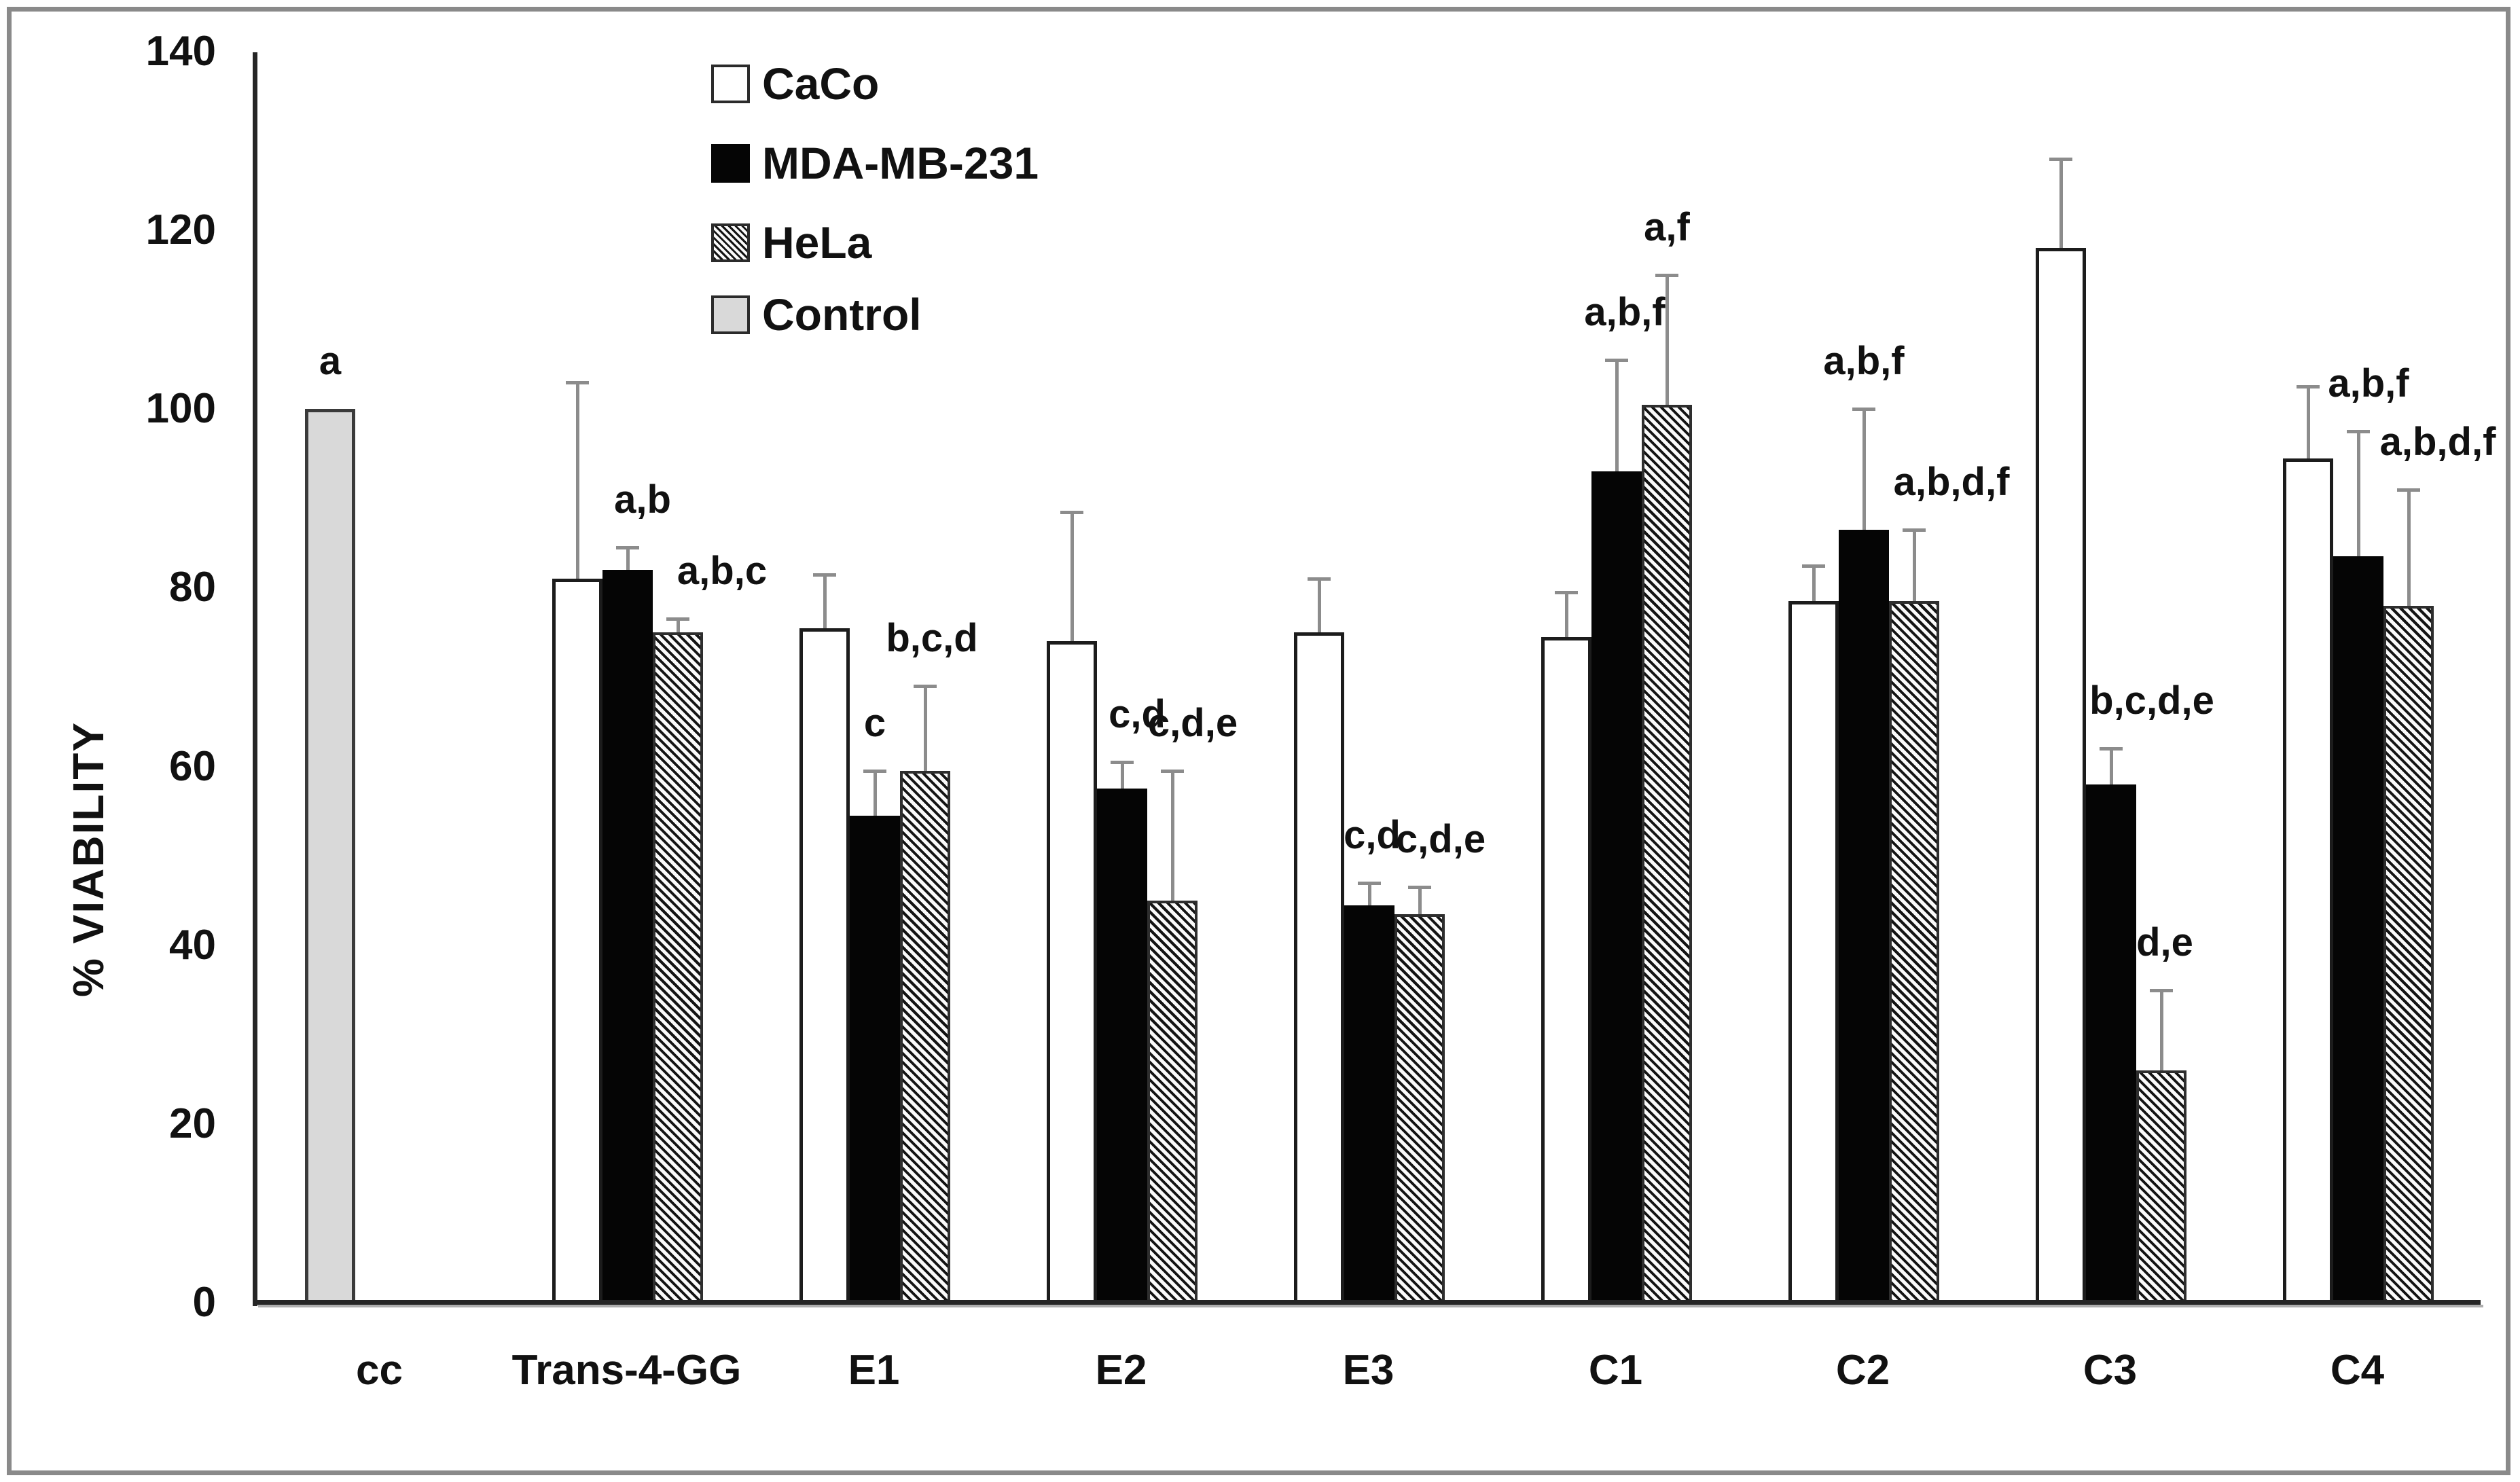  Describe the element at coordinates (1914, 953) in the screenshot. I see `bar-hela-c2` at that location.